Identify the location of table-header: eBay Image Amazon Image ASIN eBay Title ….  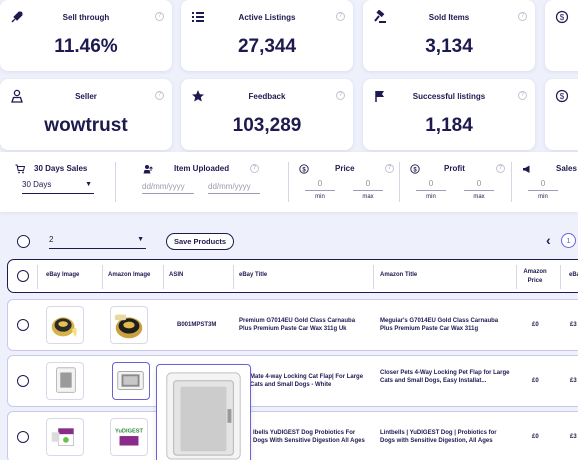
(292, 276).